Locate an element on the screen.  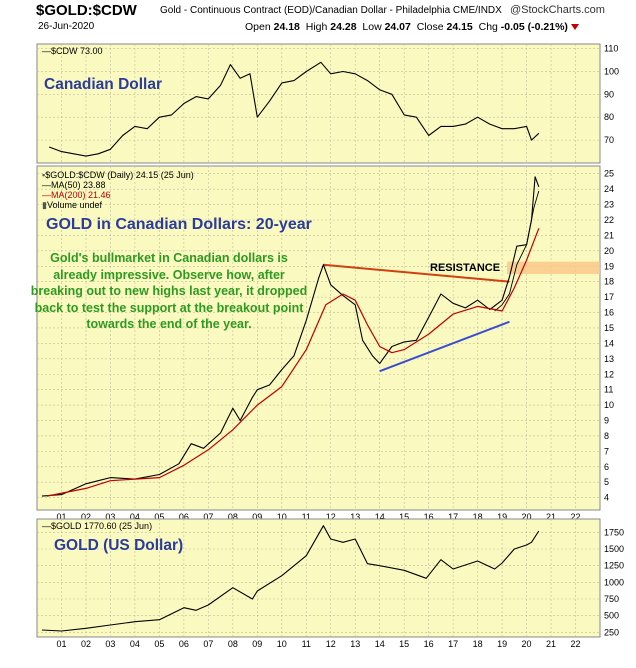
goldusd-legend: —$GOLD 1770.60 (25 Jun) is located at coordinates (97, 526).